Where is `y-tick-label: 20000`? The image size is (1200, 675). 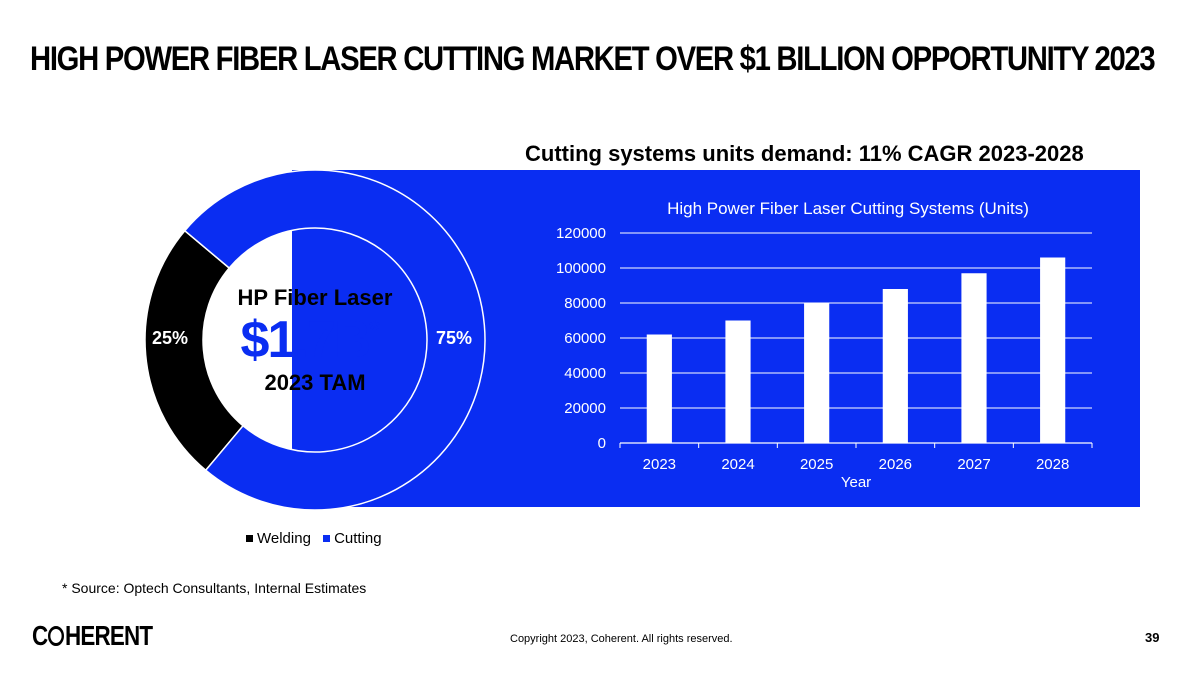
y-tick-label: 20000 is located at coordinates (585, 408).